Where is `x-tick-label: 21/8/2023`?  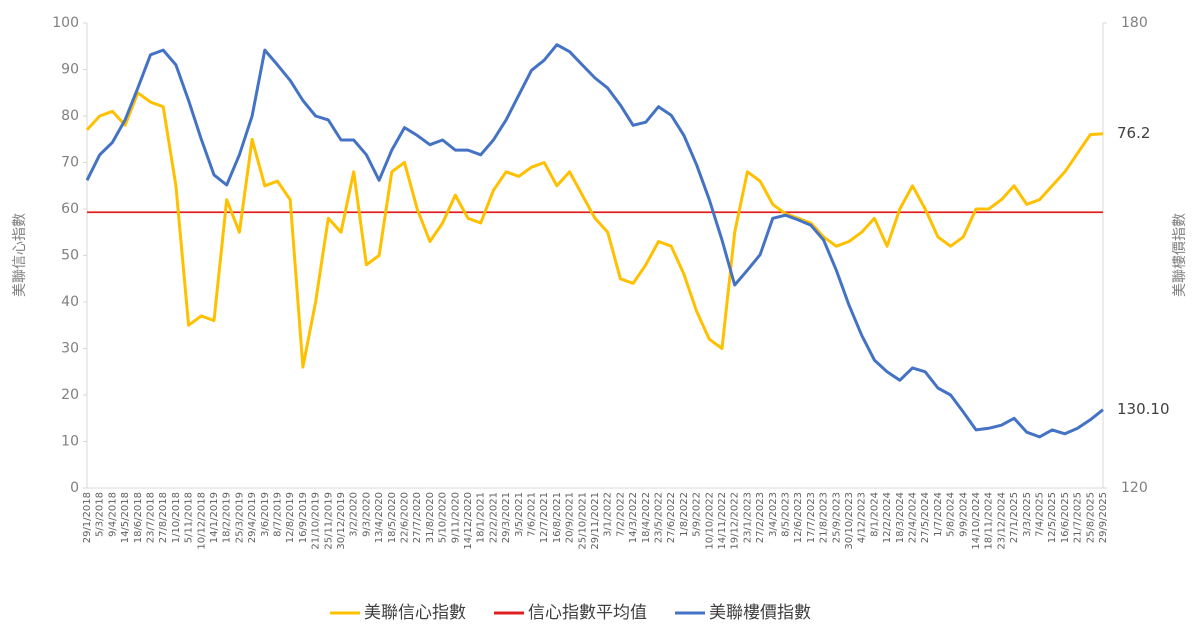
x-tick-label: 21/8/2023 is located at coordinates (824, 517).